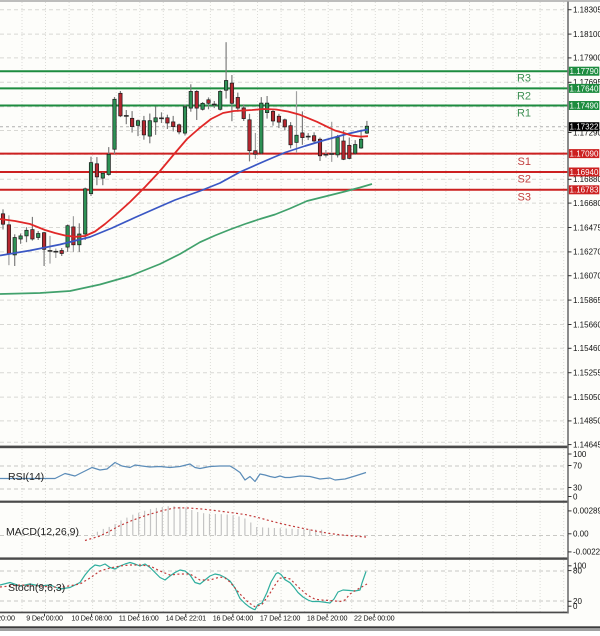  Describe the element at coordinates (280, 618) in the screenshot. I see `svg-text: 17 Dec 12:00` at that location.